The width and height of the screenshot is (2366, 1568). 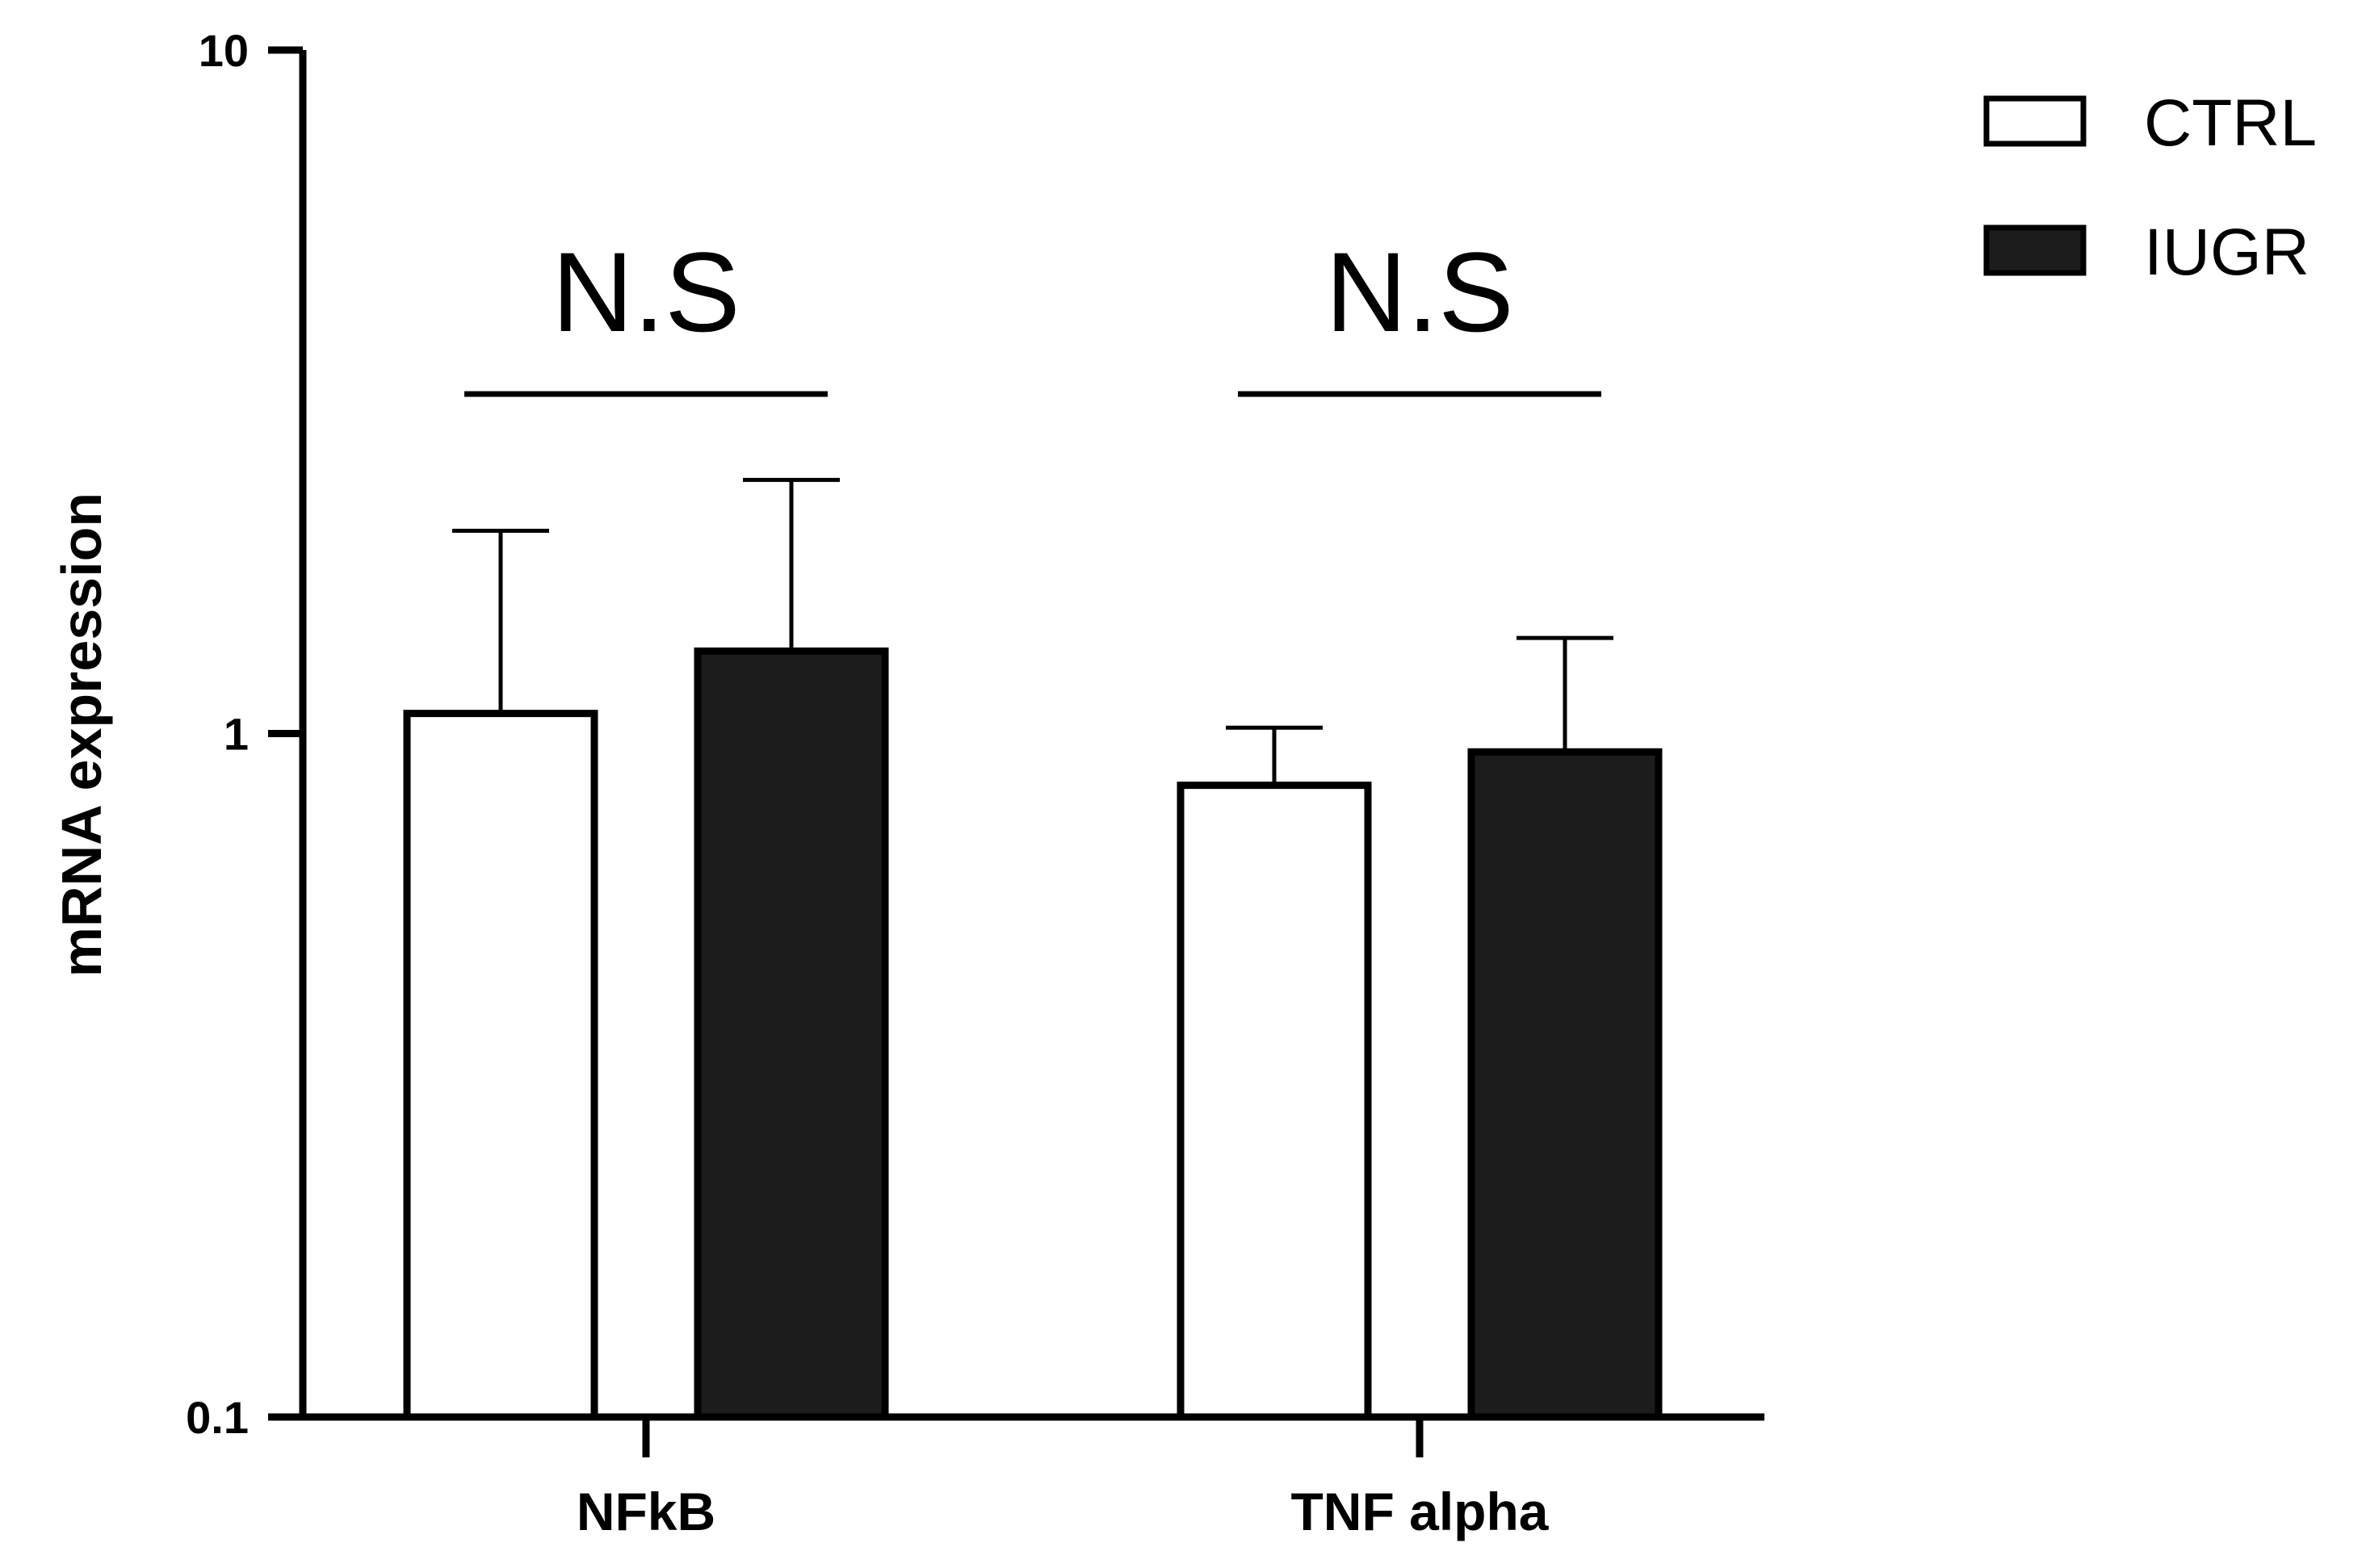 What do you see at coordinates (1565, 1084) in the screenshot?
I see `bar-iugr-tnf-alpha` at bounding box center [1565, 1084].